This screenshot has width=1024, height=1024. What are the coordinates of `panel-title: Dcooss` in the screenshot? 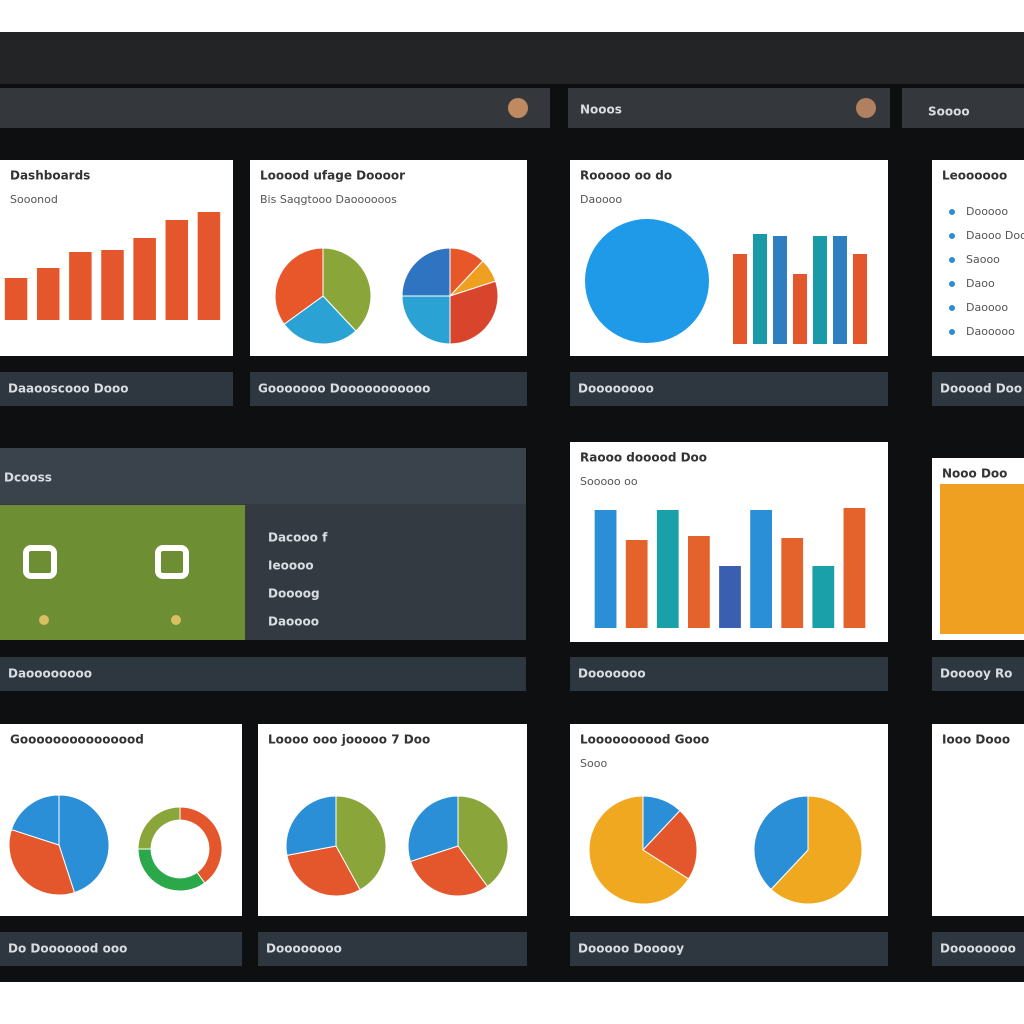 It's located at (28, 478).